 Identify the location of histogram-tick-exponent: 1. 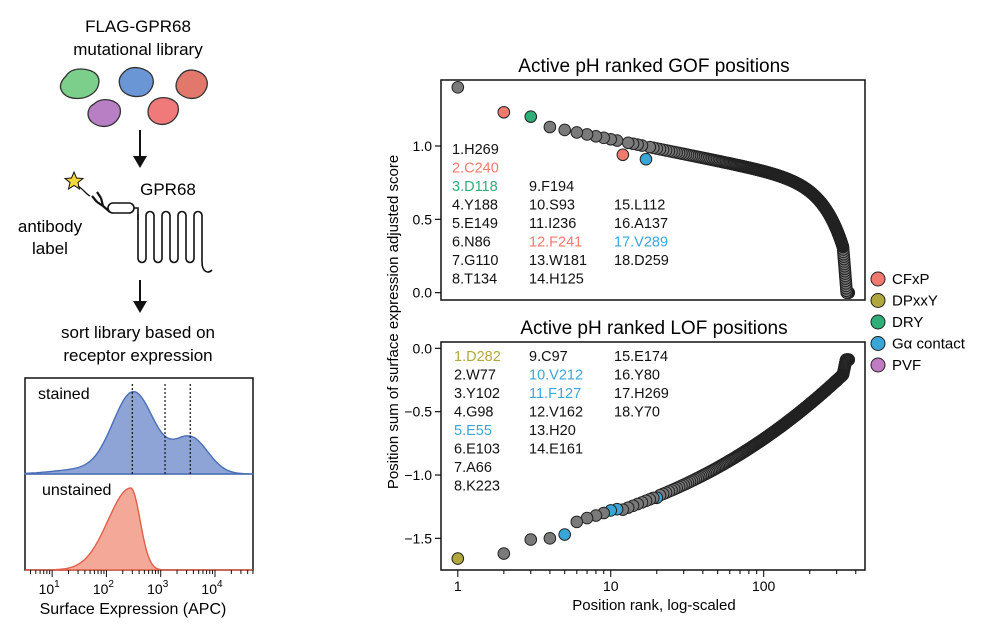
(57, 584).